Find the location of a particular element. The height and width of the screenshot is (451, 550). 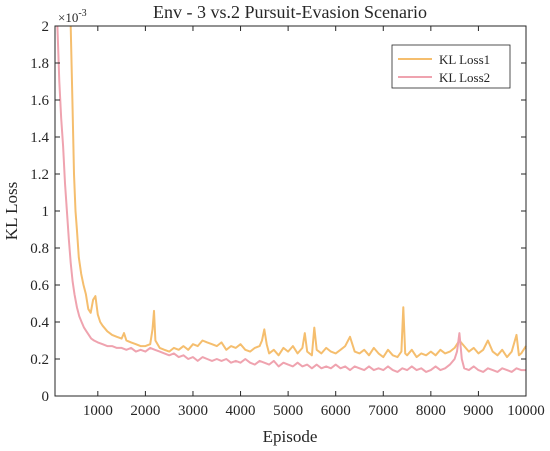

x-tick-label: 7000 is located at coordinates (383, 411).